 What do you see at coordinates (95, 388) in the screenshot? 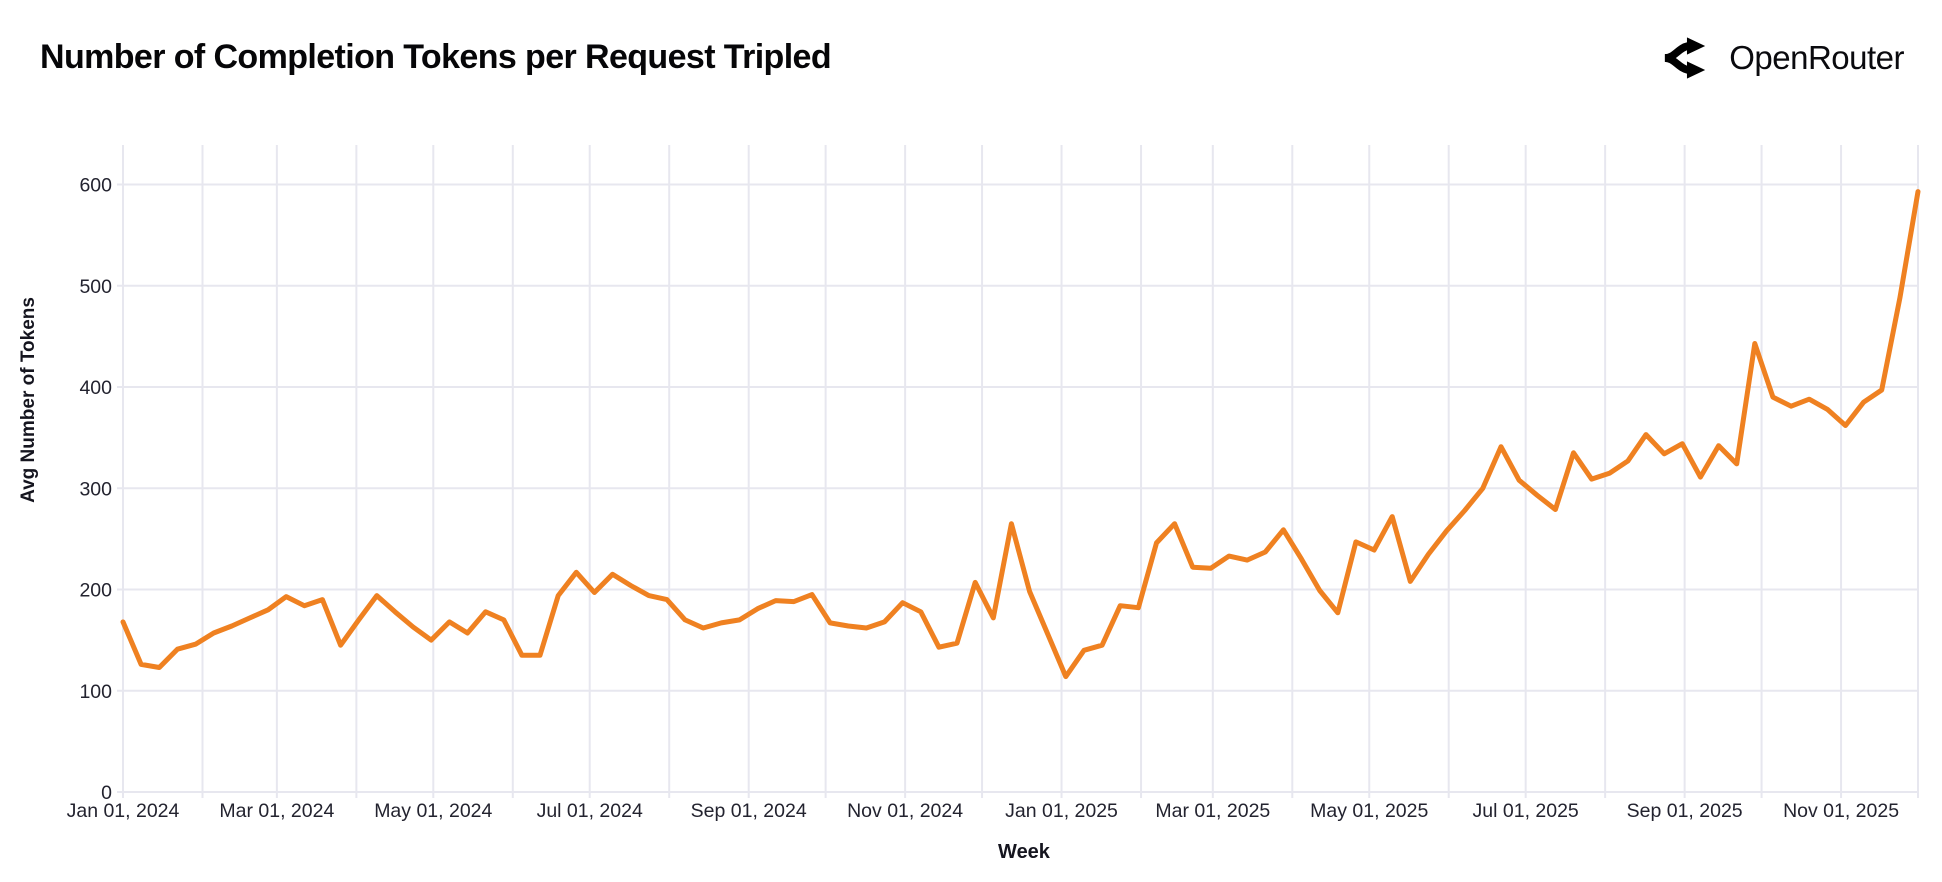
I see `svg-text: 400` at bounding box center [95, 388].